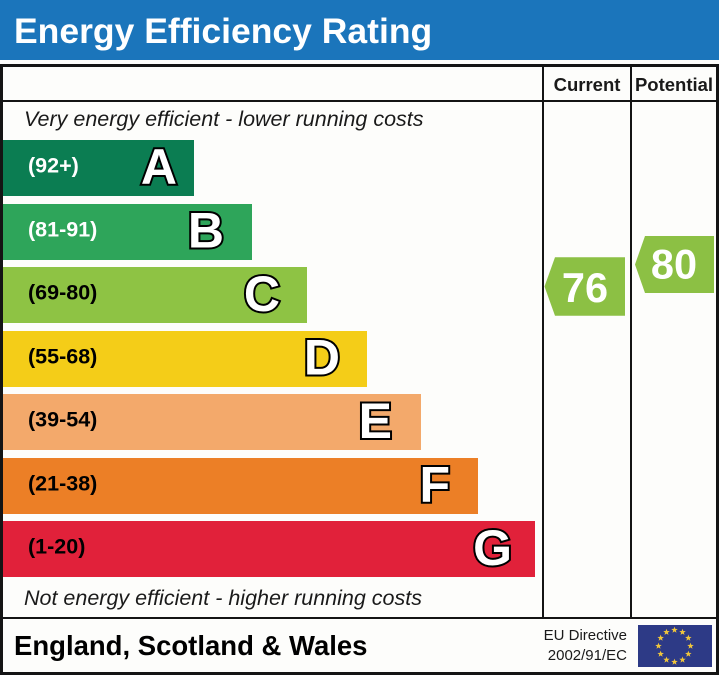  What do you see at coordinates (674, 264) in the screenshot?
I see `svg-text: 80` at bounding box center [674, 264].